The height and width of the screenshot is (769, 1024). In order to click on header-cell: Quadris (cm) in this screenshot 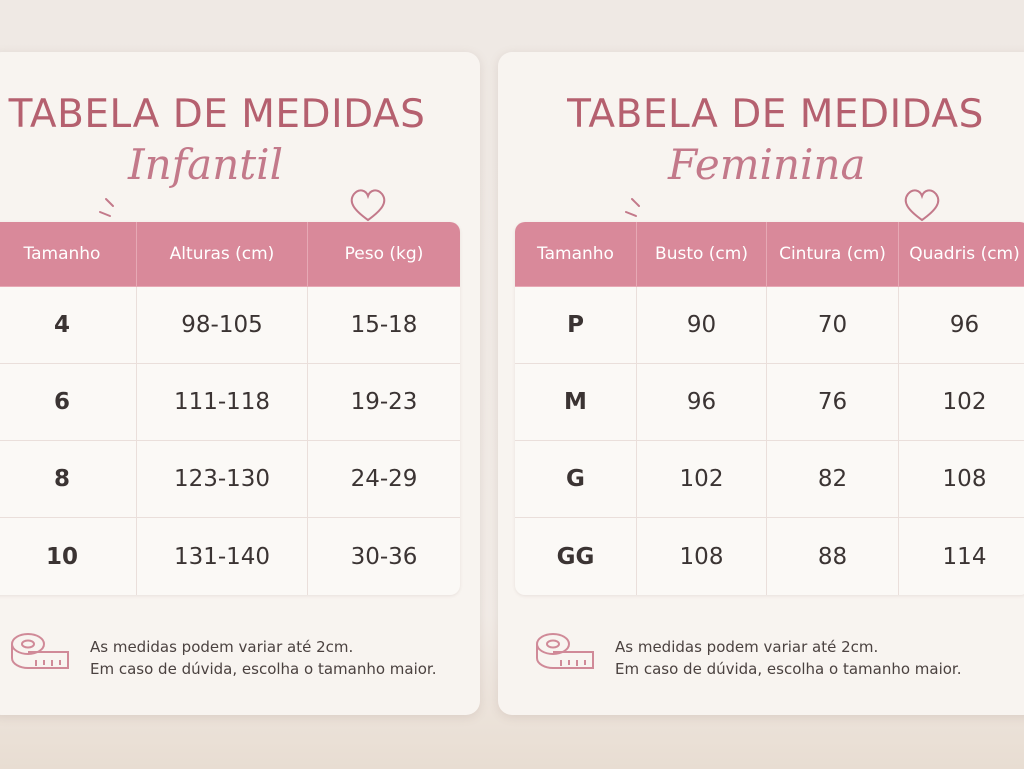, I will do `click(961, 254)`.